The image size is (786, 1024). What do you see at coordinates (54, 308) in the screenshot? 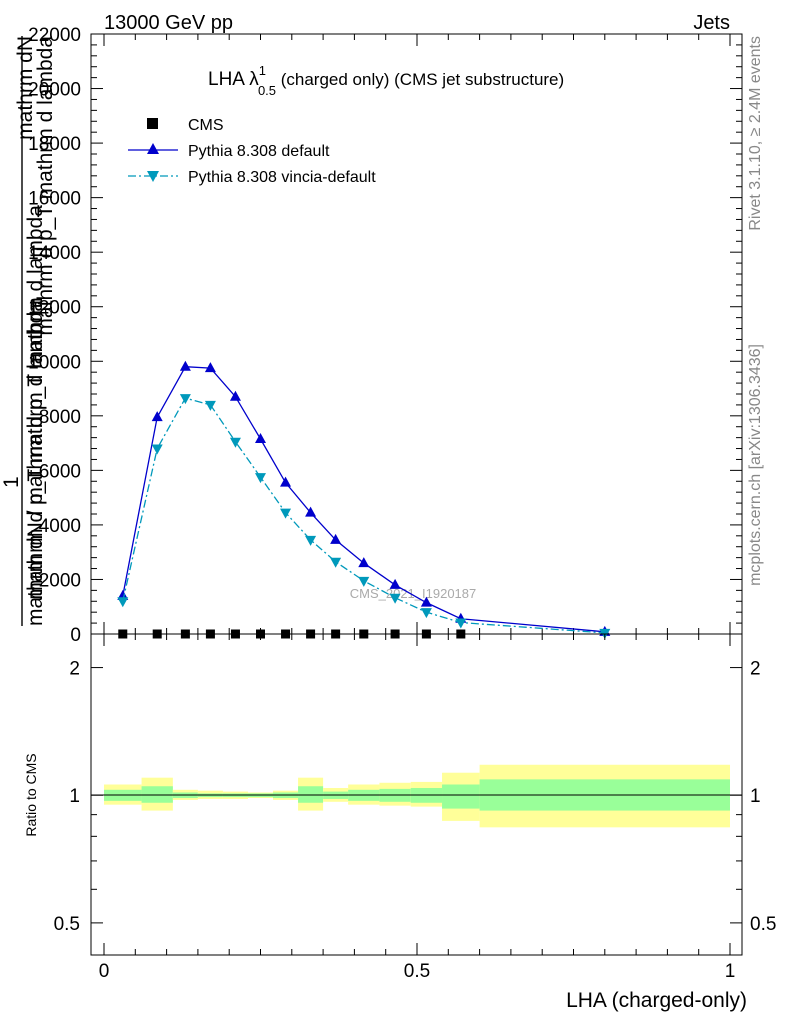
I see `y-tick-label: 12000` at bounding box center [54, 308].